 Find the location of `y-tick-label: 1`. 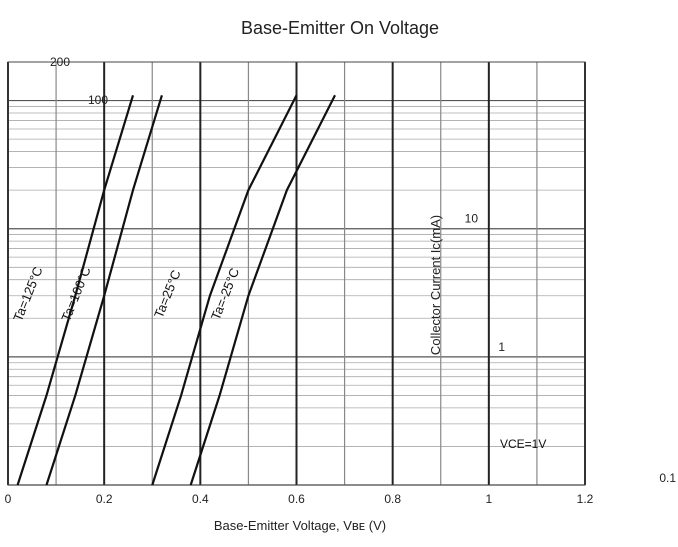

y-tick-label: 1 is located at coordinates (501, 347).